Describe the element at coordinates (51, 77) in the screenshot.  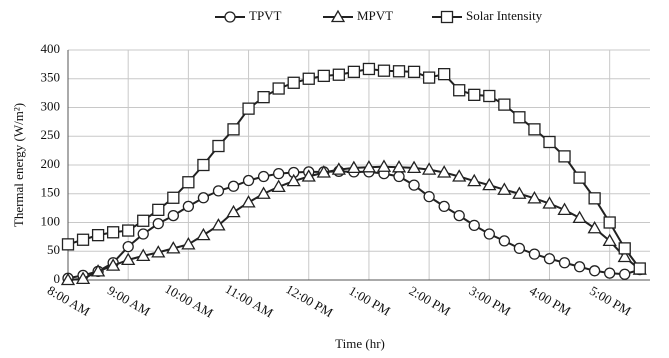
I see `y-tick-label: 350` at that location.